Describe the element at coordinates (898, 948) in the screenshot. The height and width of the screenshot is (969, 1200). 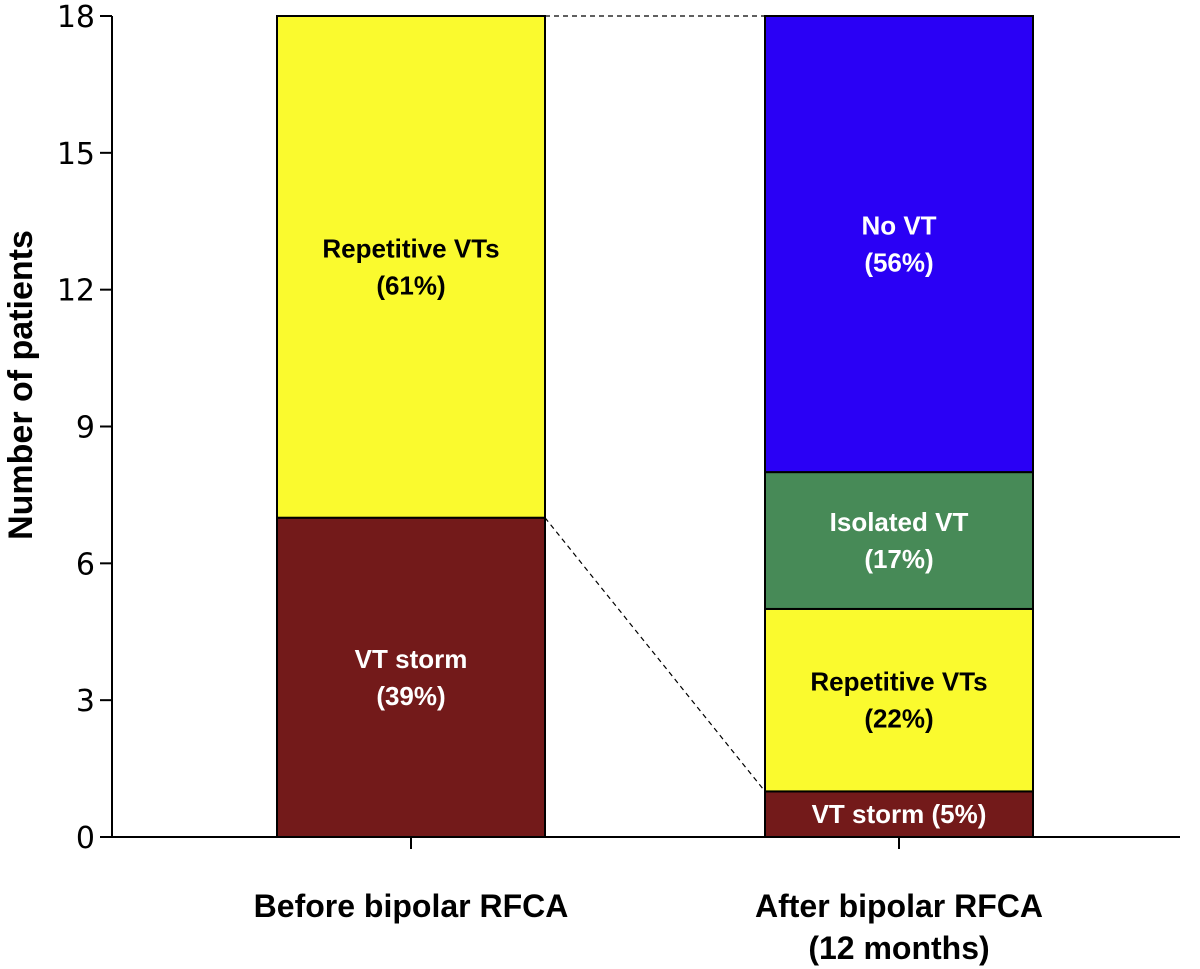
I see `x-category-label: (12 months)` at that location.